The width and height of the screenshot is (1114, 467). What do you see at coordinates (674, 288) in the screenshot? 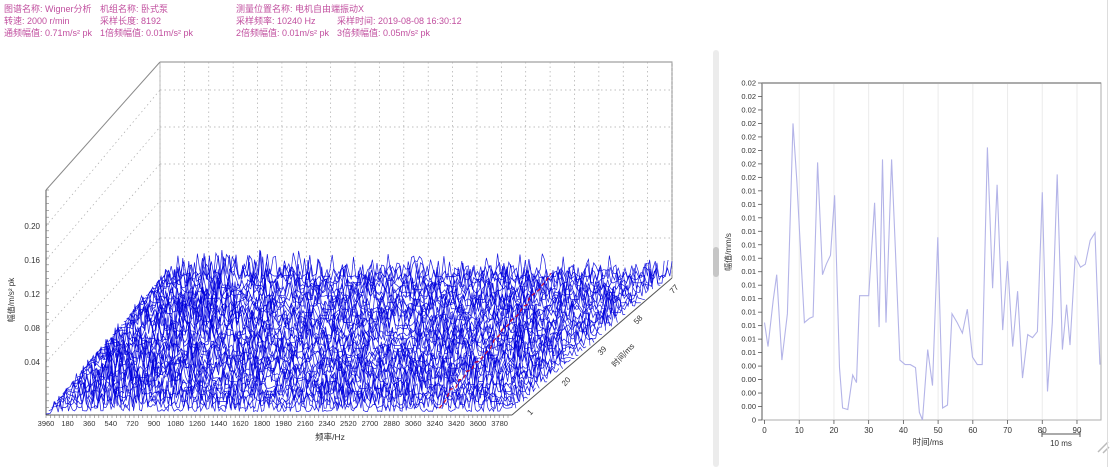
I see `z-tick-label: 77` at bounding box center [674, 288].